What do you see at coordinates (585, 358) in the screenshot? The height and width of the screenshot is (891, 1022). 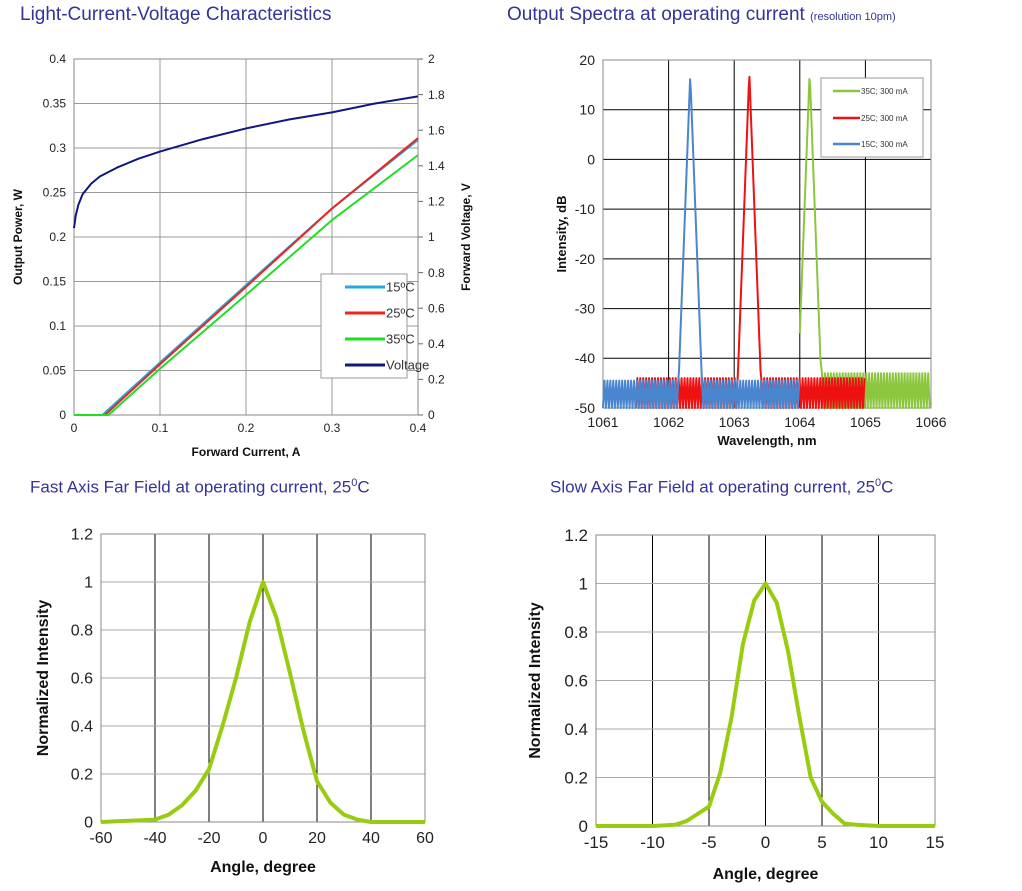 I see `y-tick-label: -40` at bounding box center [585, 358].